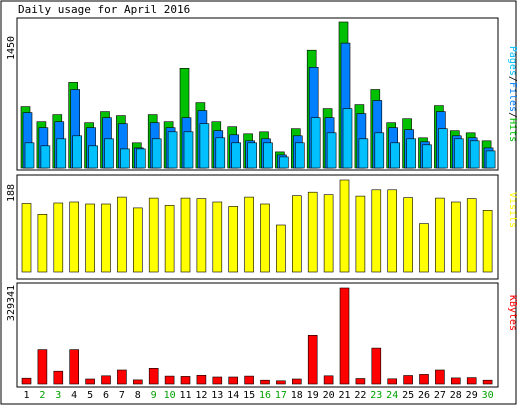 This screenshot has width=517, height=405. What do you see at coordinates (26, 395) in the screenshot?
I see `x-tick-label-1: 1` at bounding box center [26, 395].